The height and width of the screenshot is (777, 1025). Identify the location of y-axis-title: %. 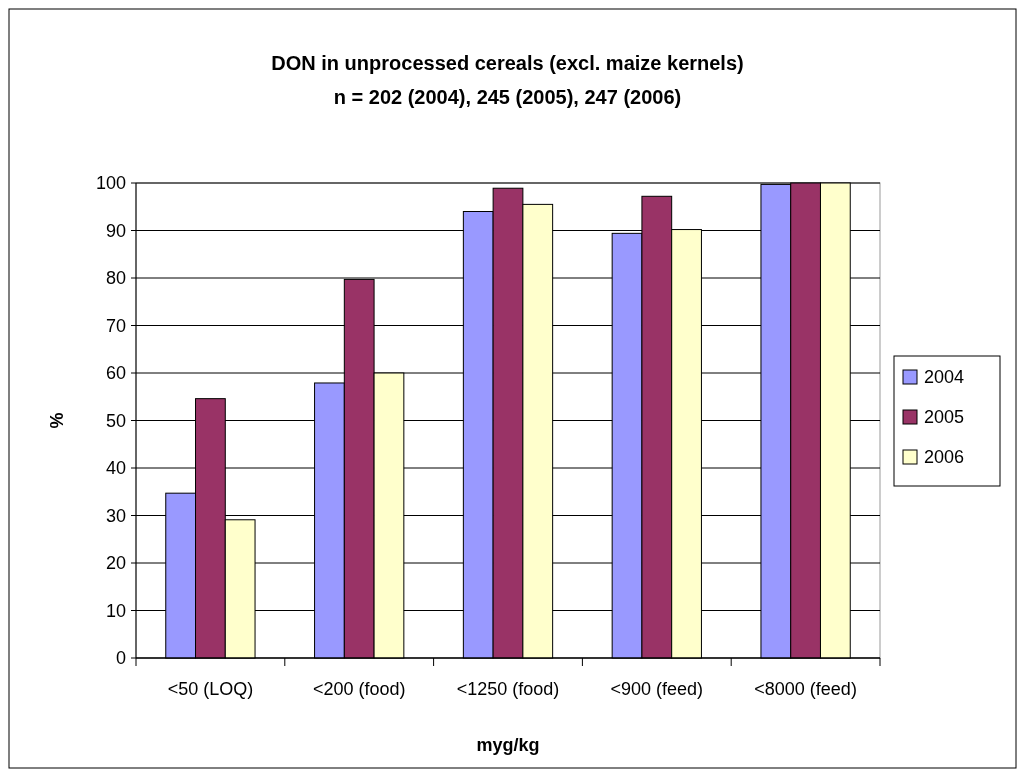
(57, 420).